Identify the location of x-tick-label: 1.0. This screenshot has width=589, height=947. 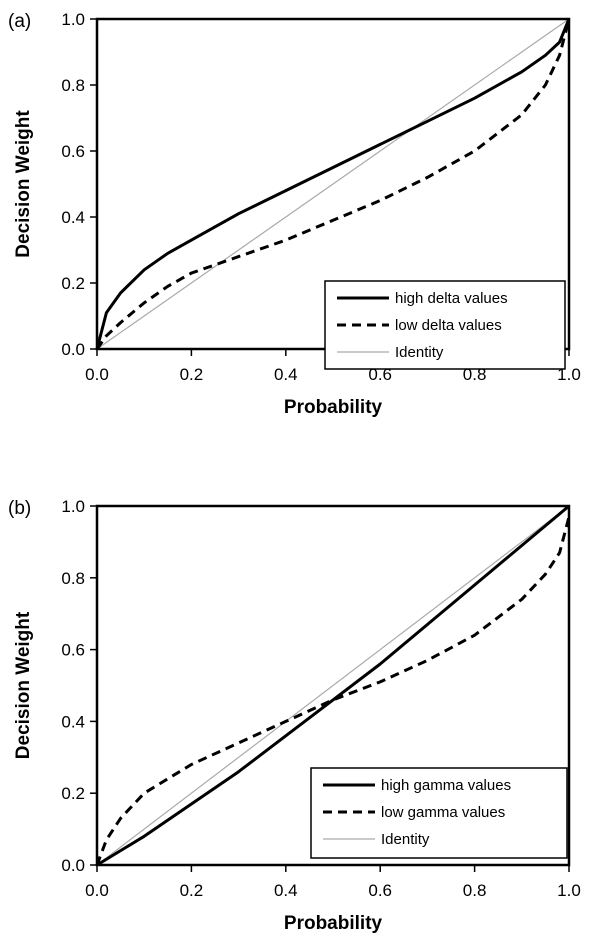
(569, 890).